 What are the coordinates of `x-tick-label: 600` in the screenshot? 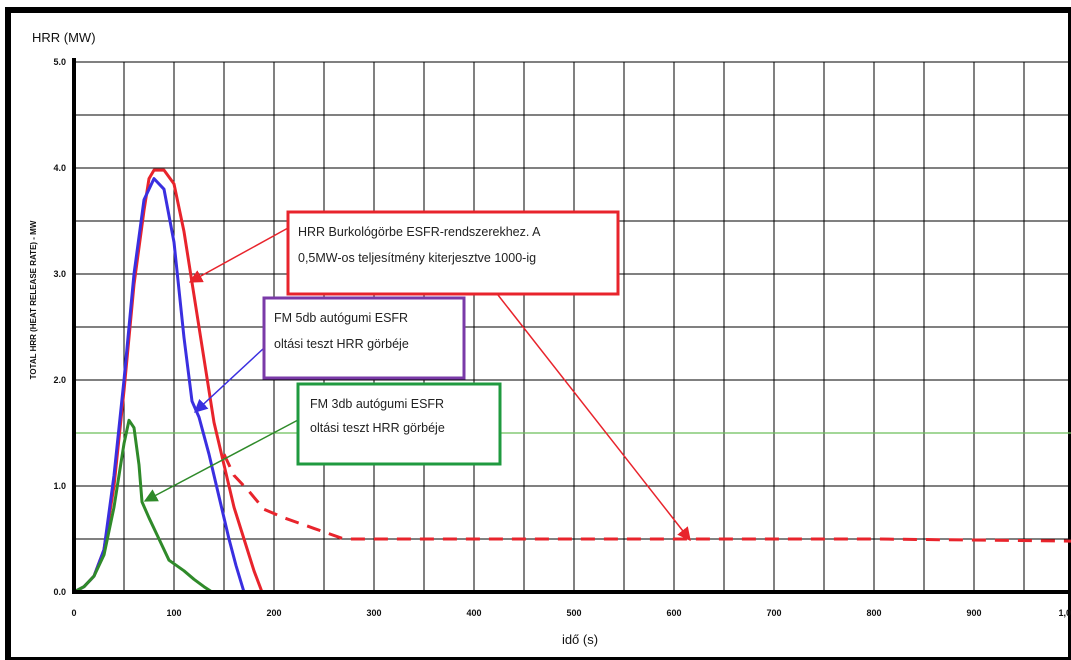 It's located at (673, 613).